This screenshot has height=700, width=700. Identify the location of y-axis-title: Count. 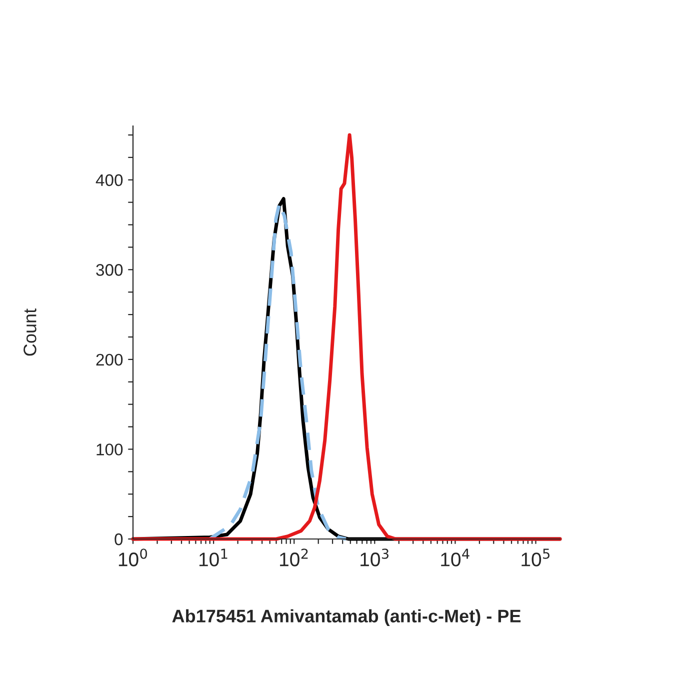
(30, 332).